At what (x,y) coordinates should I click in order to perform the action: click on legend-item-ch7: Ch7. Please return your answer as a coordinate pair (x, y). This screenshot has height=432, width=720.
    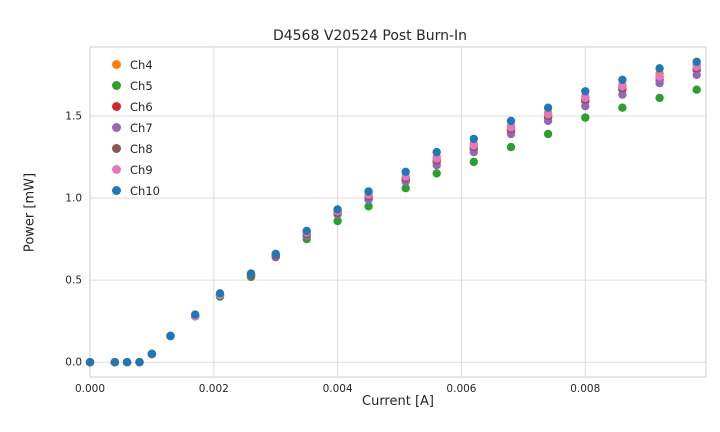
    Looking at the image, I should click on (136, 127).